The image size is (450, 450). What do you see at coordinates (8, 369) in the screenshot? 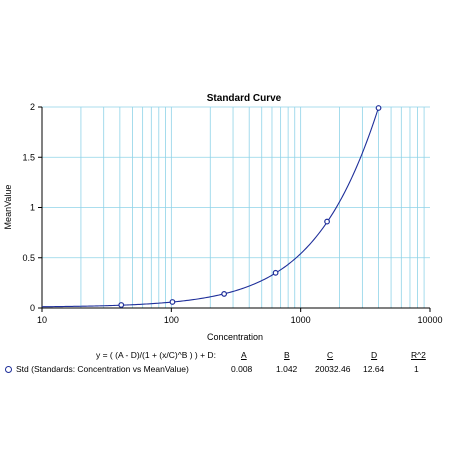
I see `legend-marker-icon` at bounding box center [8, 369].